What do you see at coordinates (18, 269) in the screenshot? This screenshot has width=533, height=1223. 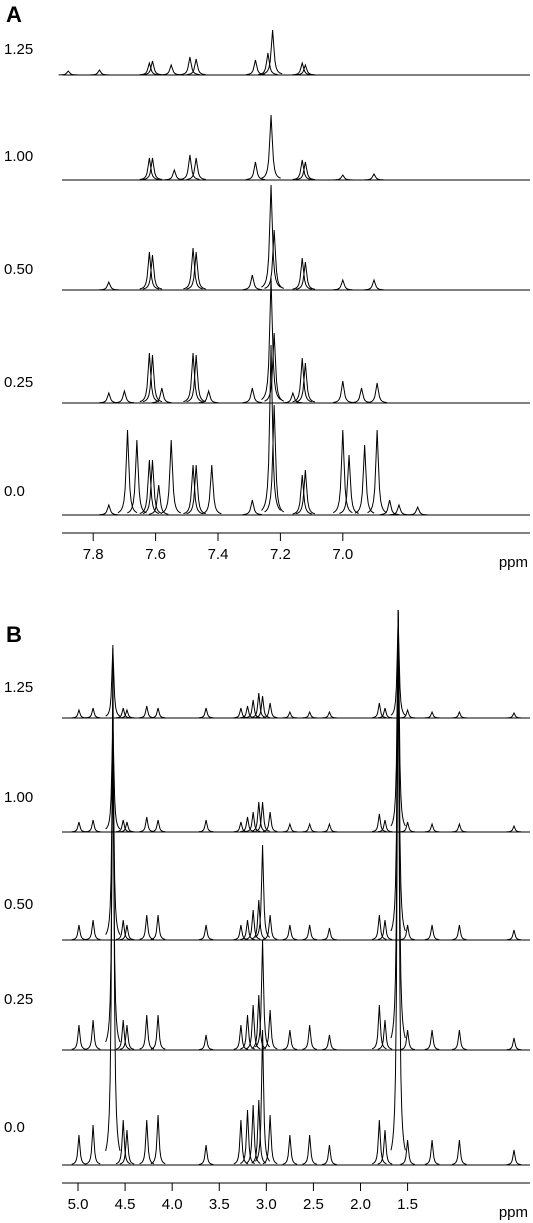 I see `series-label: 0.50` at bounding box center [18, 269].